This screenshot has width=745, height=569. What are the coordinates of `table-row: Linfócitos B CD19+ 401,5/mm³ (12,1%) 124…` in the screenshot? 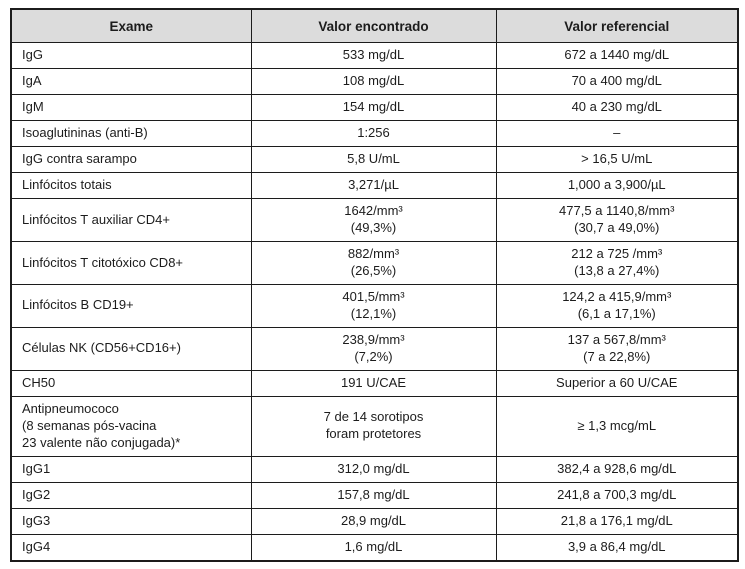 It's located at (374, 305).